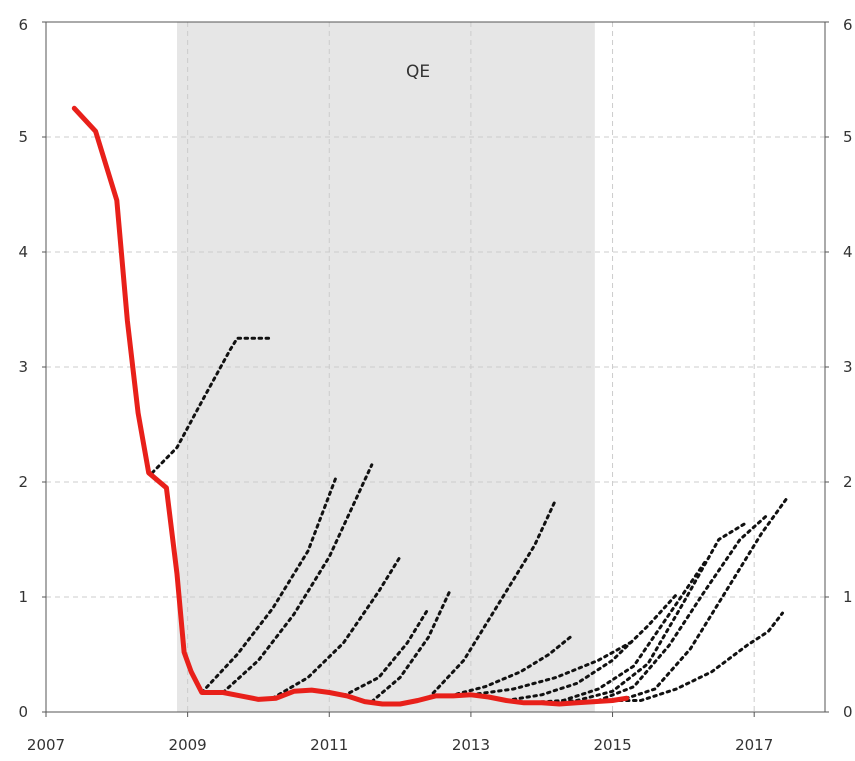 This screenshot has width=855, height=761. I want to click on y-tick-label-left: 2, so click(23, 482).